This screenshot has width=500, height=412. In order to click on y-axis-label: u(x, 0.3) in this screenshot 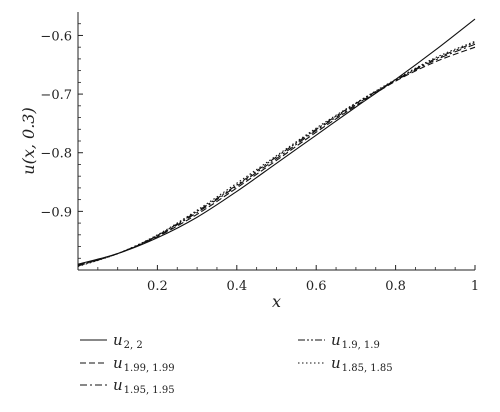, I will do `click(28, 140)`.